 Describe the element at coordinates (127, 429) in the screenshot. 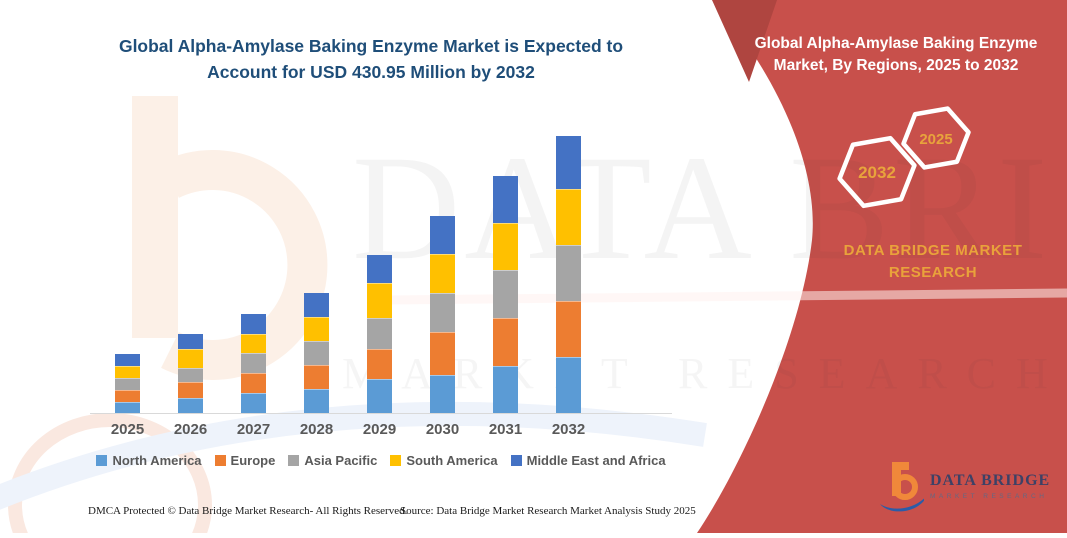

I see `x-label-2025: 2025` at that location.